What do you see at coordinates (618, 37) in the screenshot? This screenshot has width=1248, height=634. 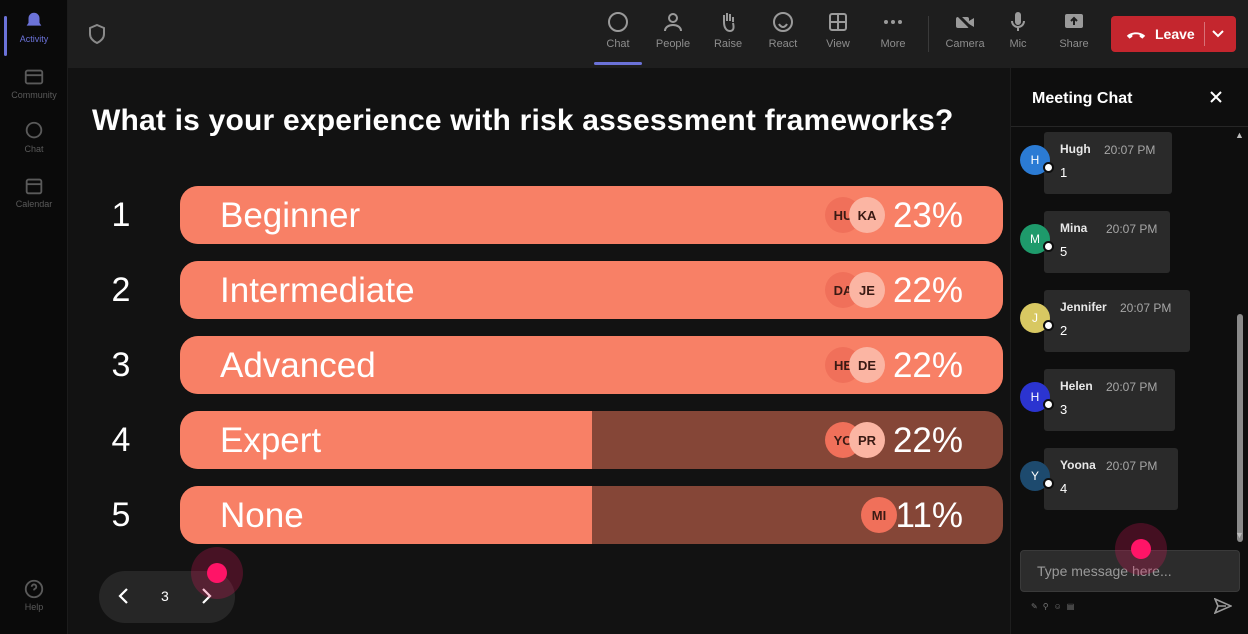 I see `toolbar-chat-button: Chat` at bounding box center [618, 37].